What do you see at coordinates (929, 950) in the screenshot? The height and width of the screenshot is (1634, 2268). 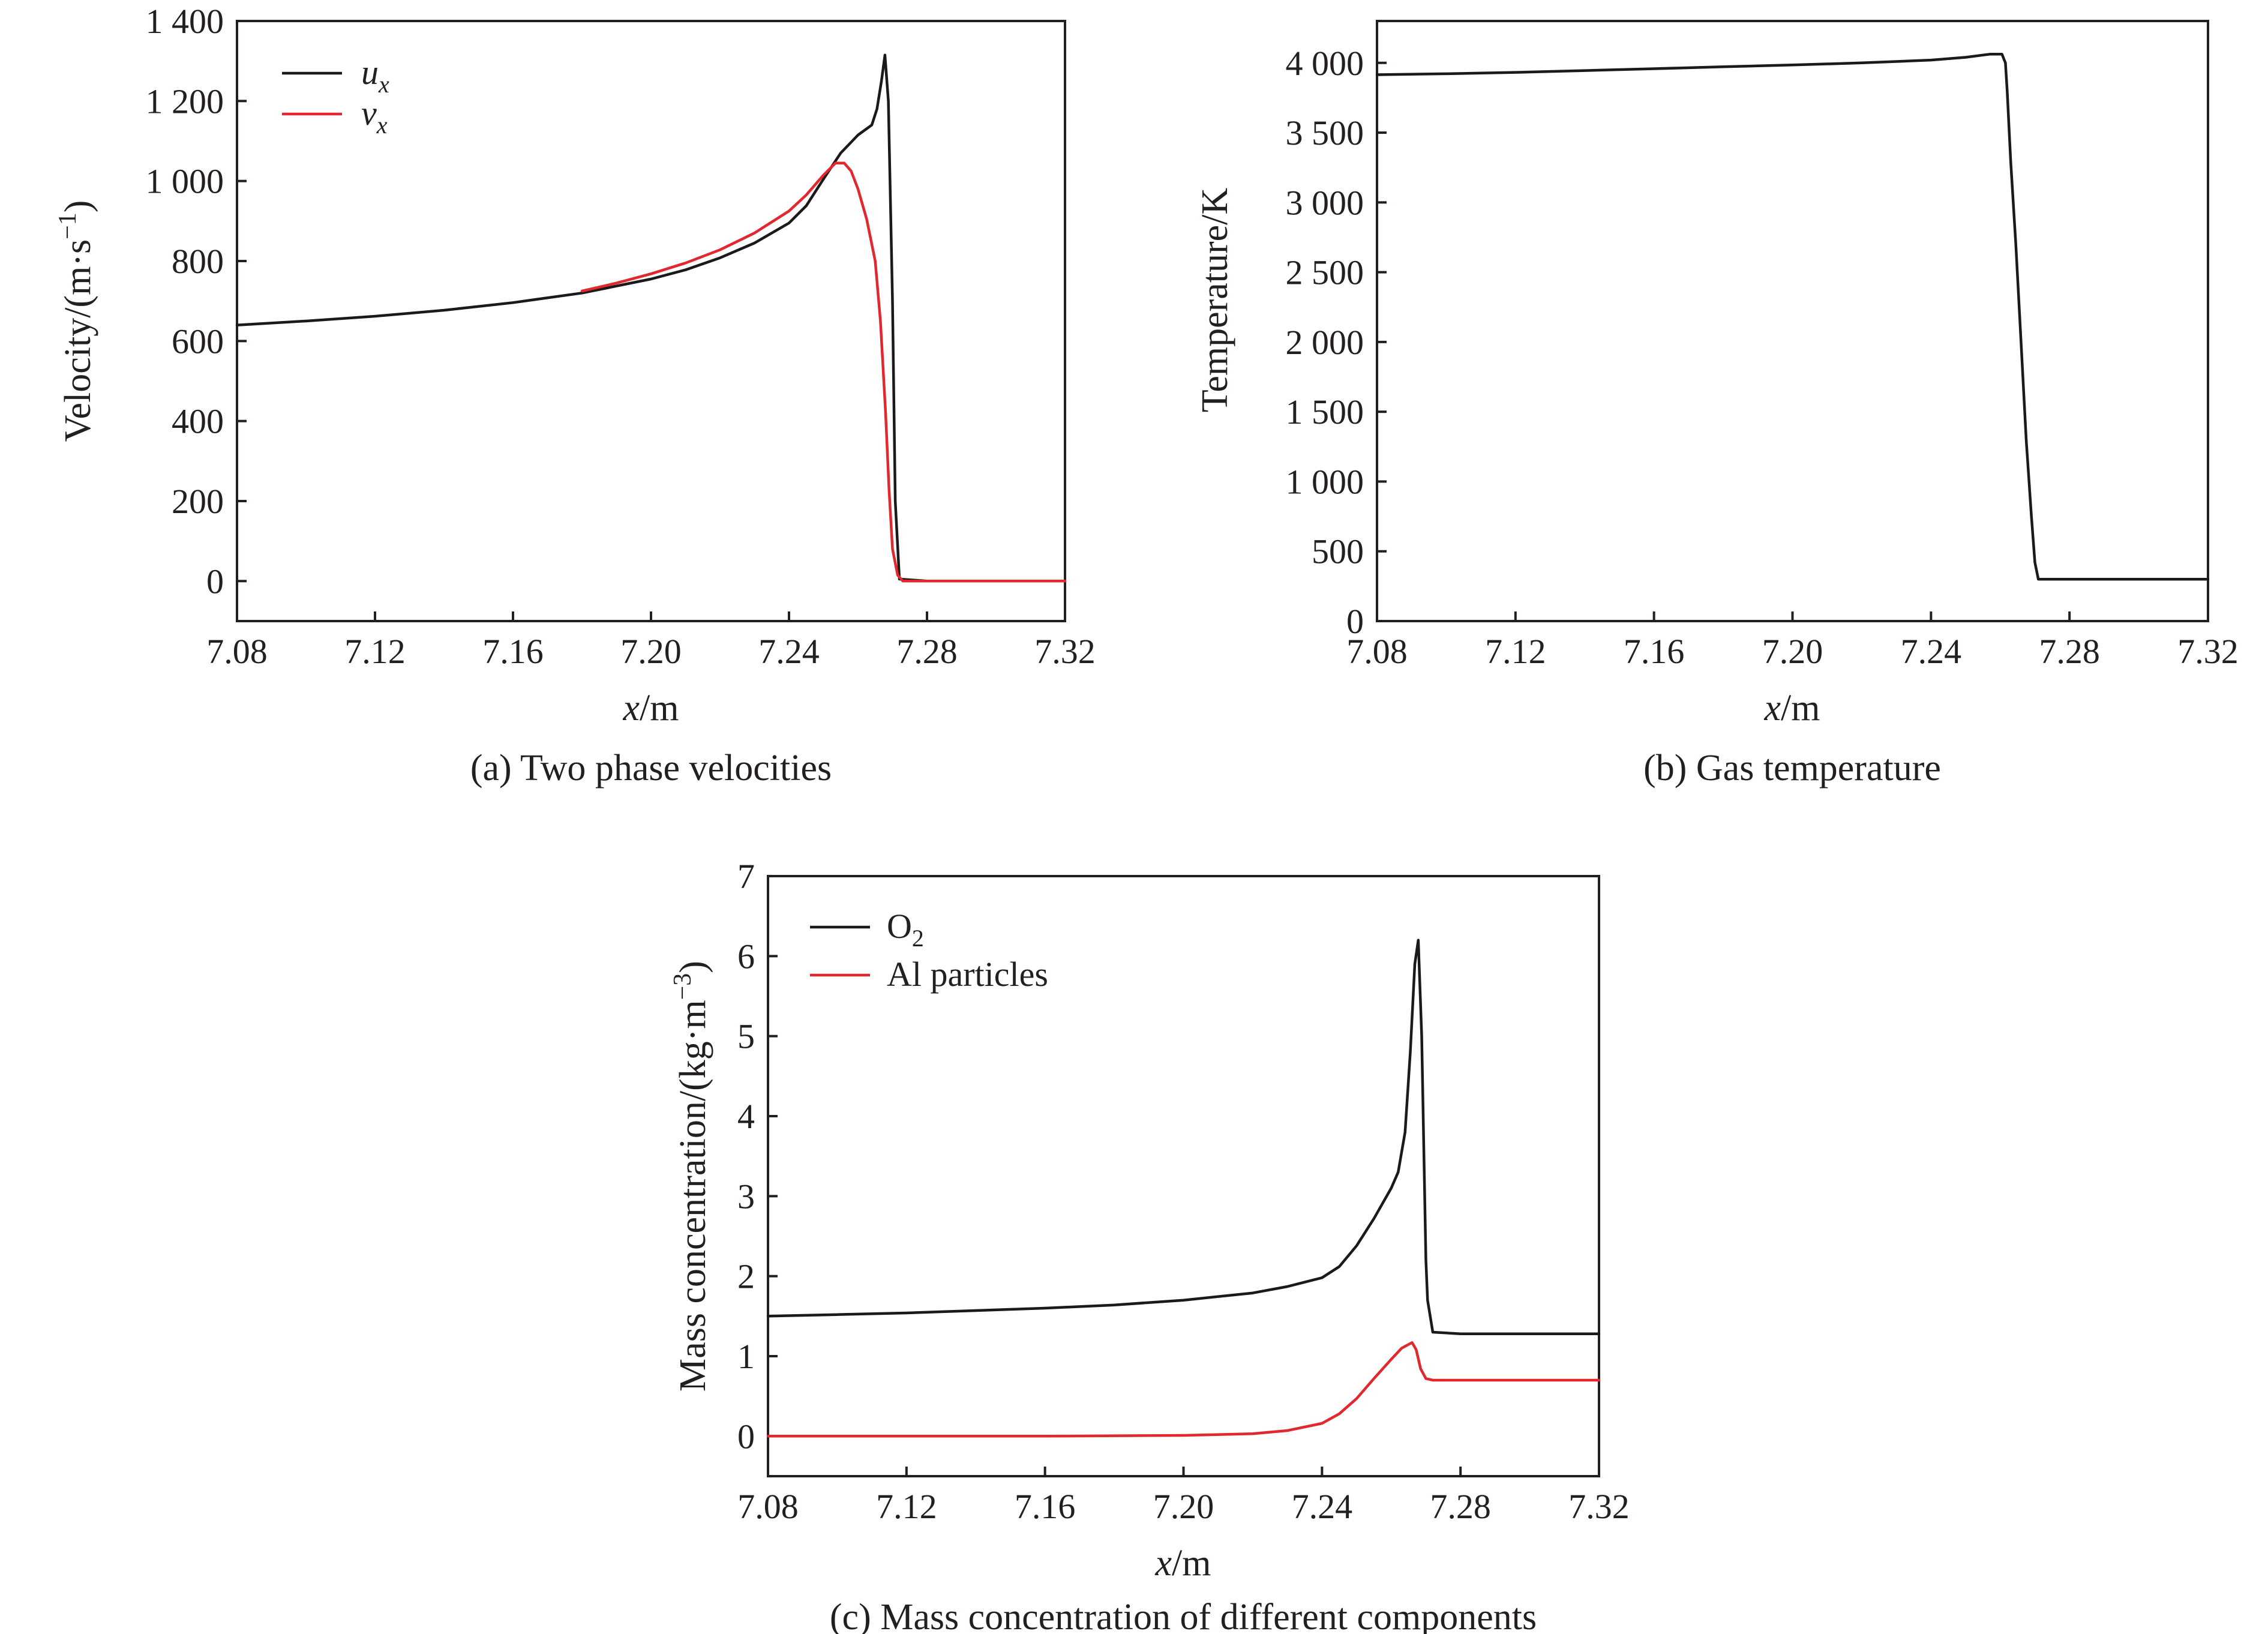 I see `panel-c-legend: O2 Al particles` at bounding box center [929, 950].